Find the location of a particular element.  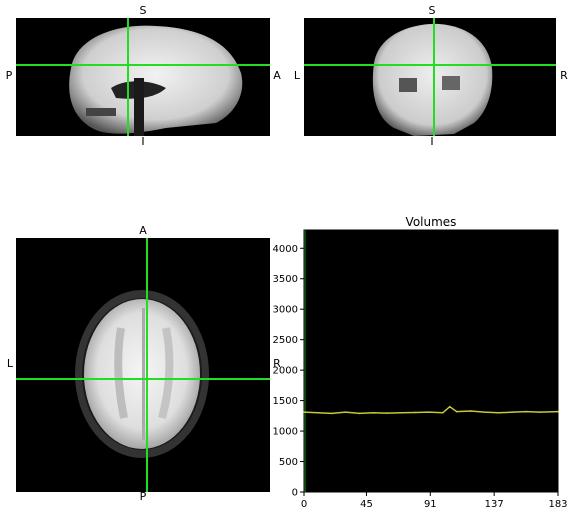

x-tick-label: 183 is located at coordinates (557, 504).